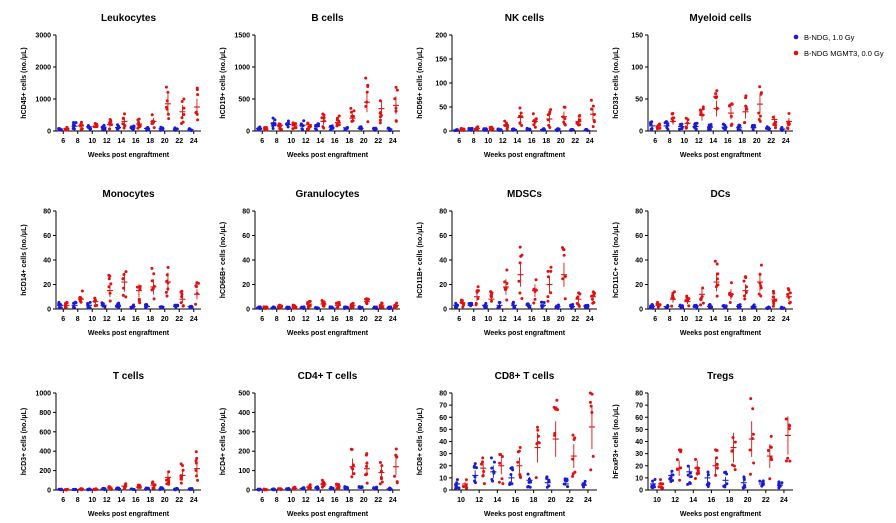 The height and width of the screenshot is (523, 896). What do you see at coordinates (829, 37) in the screenshot?
I see `legend-label: B-NDG, 1.0 Gy` at bounding box center [829, 37].